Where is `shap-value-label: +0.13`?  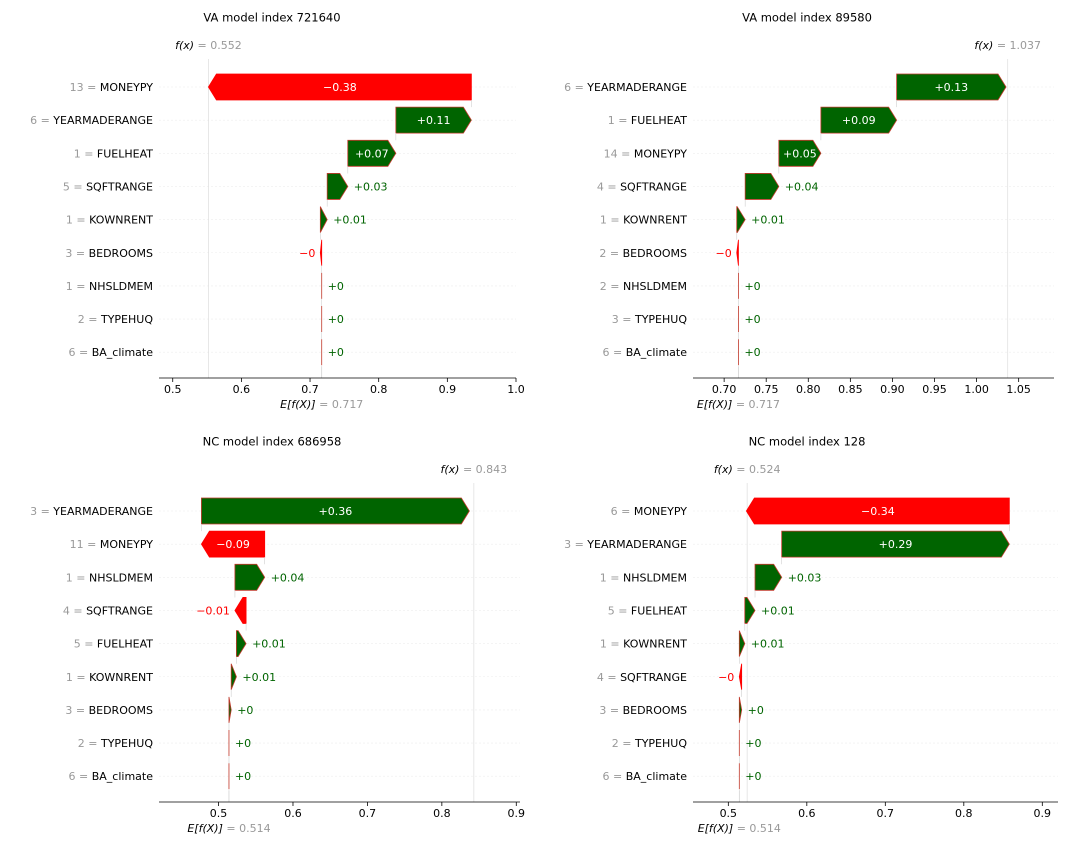 shap-value-label: +0.13 is located at coordinates (951, 87).